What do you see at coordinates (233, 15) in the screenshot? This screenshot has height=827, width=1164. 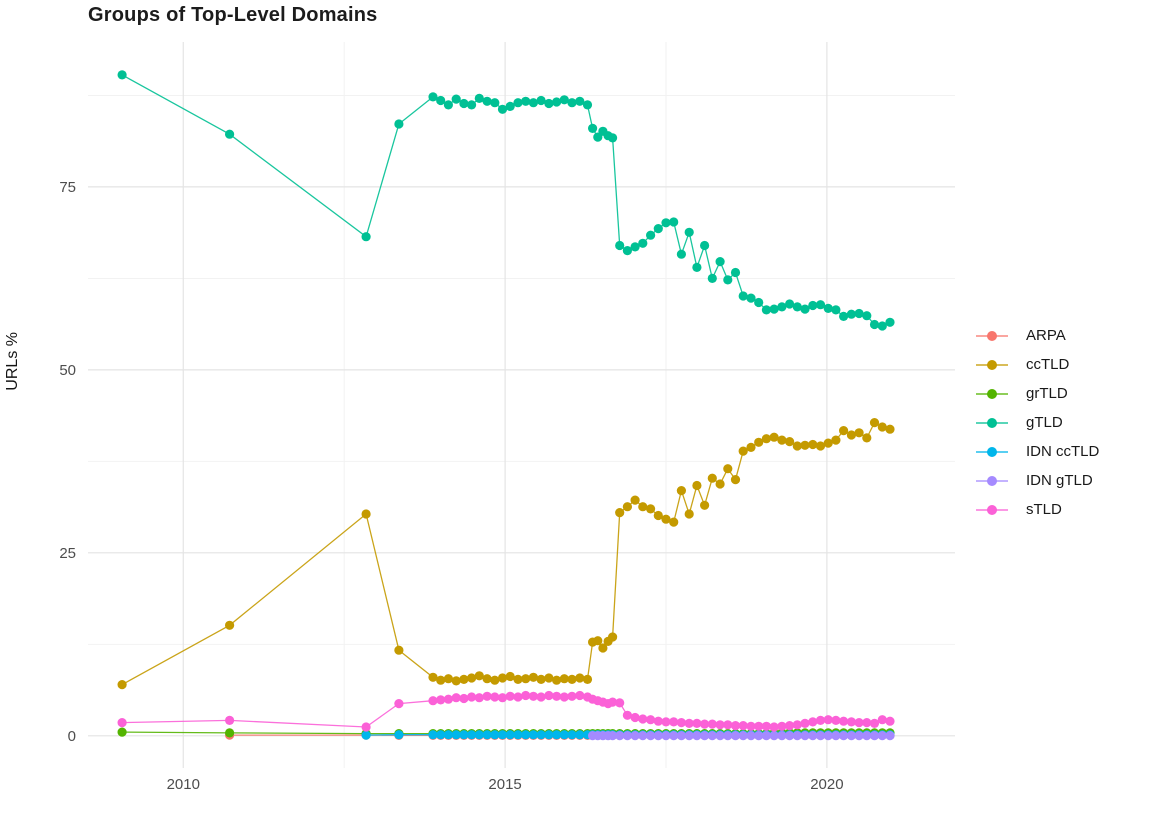 I see `chart-title: Groups of Top-Level Domains` at bounding box center [233, 15].